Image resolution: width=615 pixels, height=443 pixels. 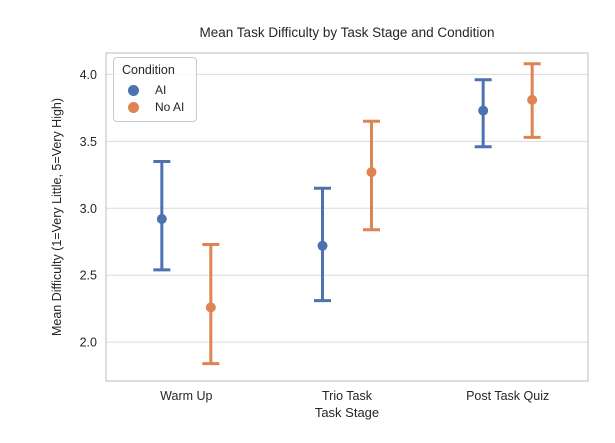 What do you see at coordinates (88, 142) in the screenshot?
I see `y-tick-label: 3.5` at bounding box center [88, 142].